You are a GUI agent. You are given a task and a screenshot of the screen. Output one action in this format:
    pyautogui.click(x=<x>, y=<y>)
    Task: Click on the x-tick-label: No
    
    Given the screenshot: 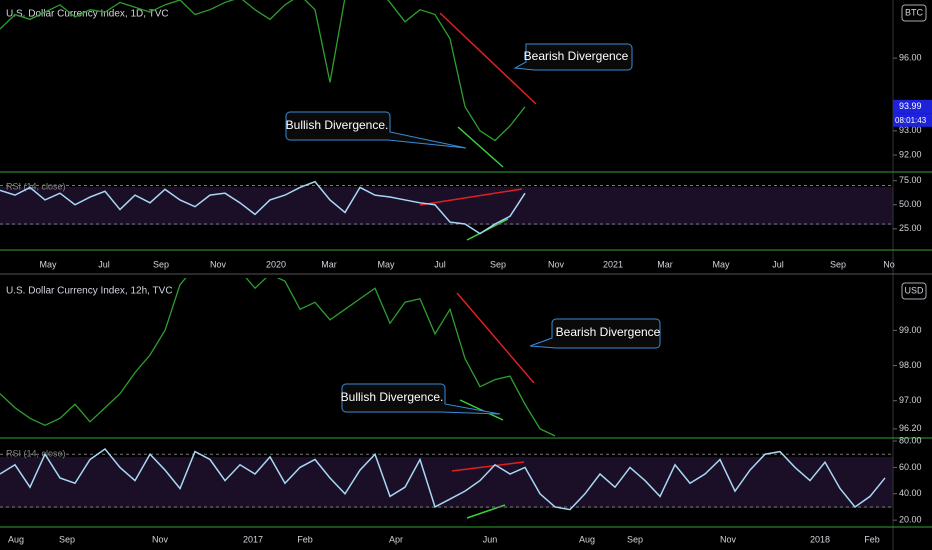 What is the action you would take?
    pyautogui.click(x=889, y=264)
    